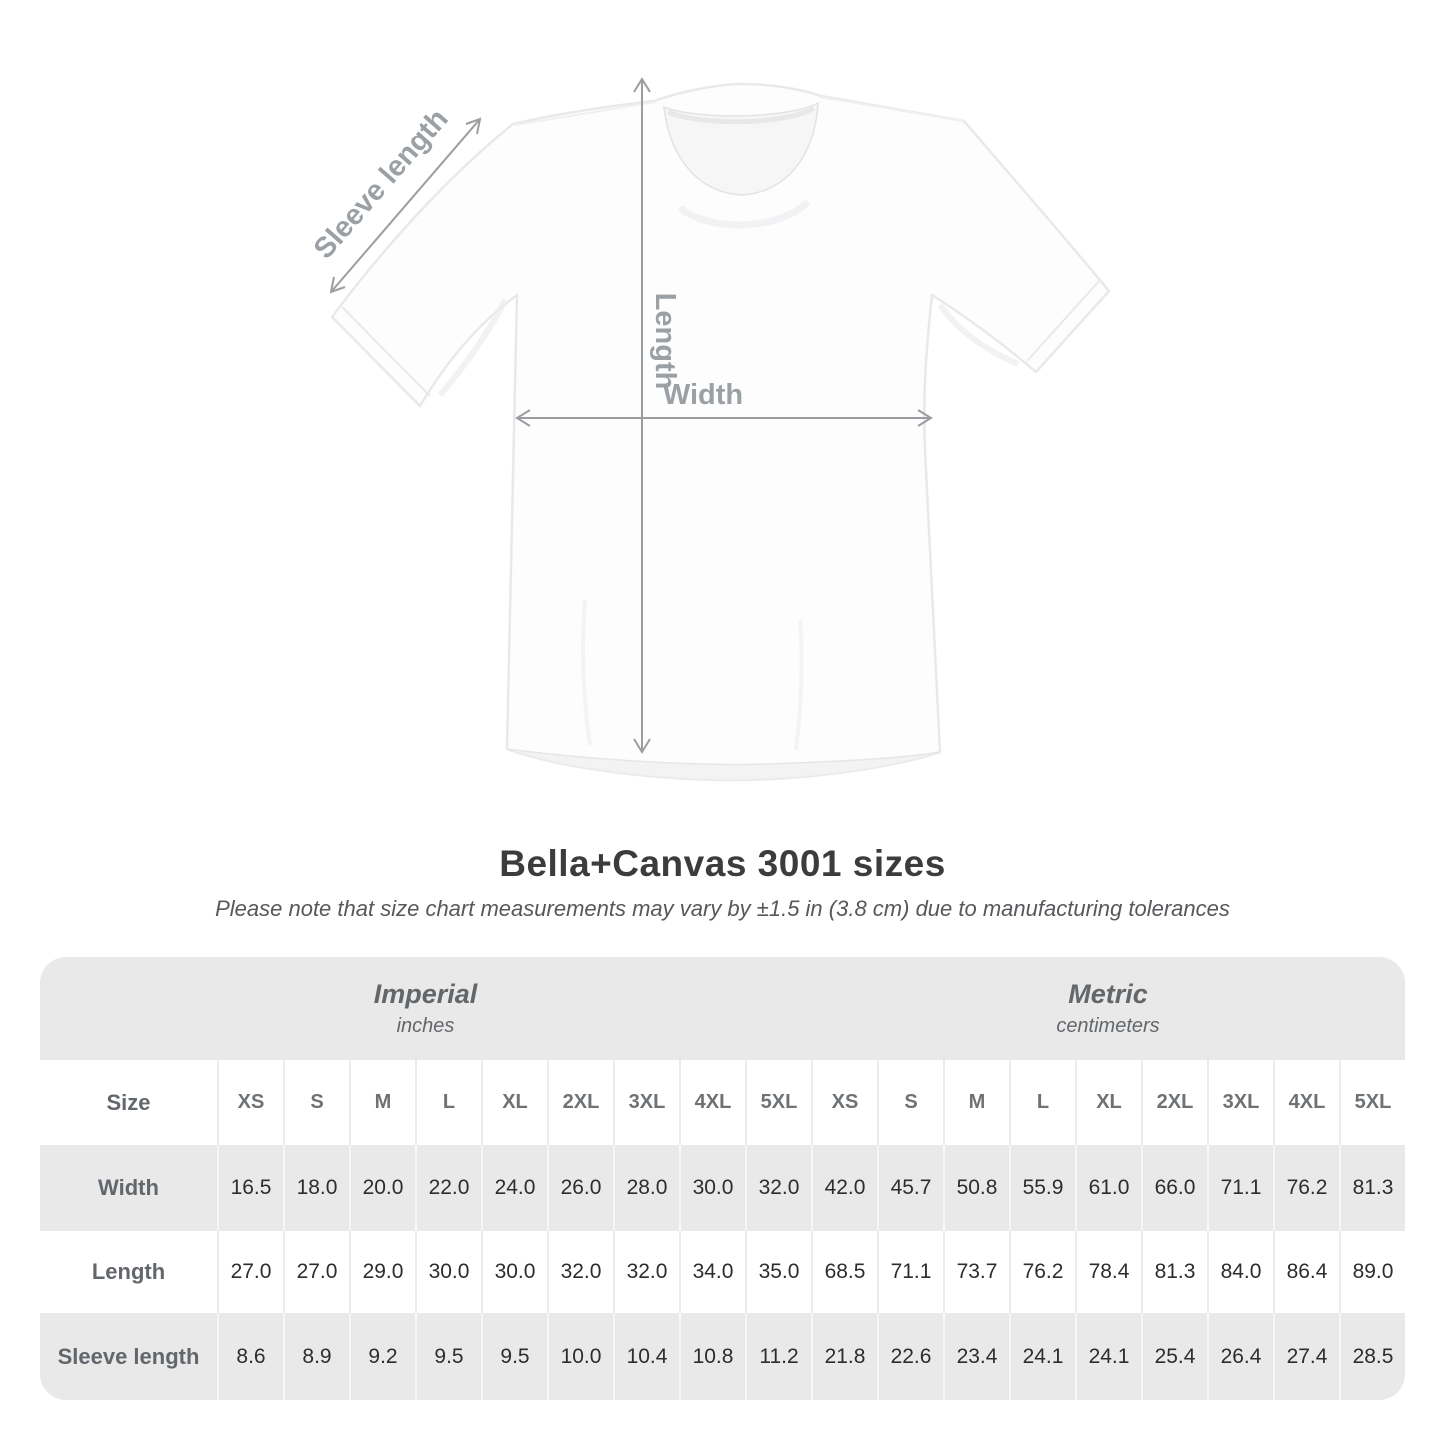  What do you see at coordinates (128, 1272) in the screenshot?
I see `row-label: Length` at bounding box center [128, 1272].